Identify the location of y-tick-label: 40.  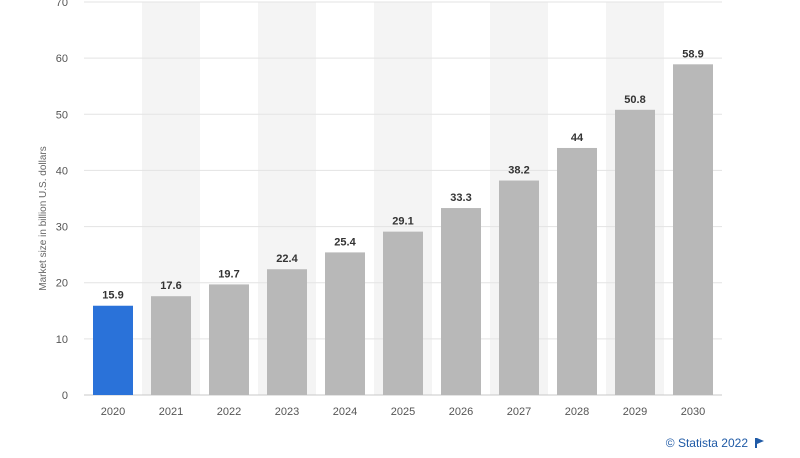
(62, 171).